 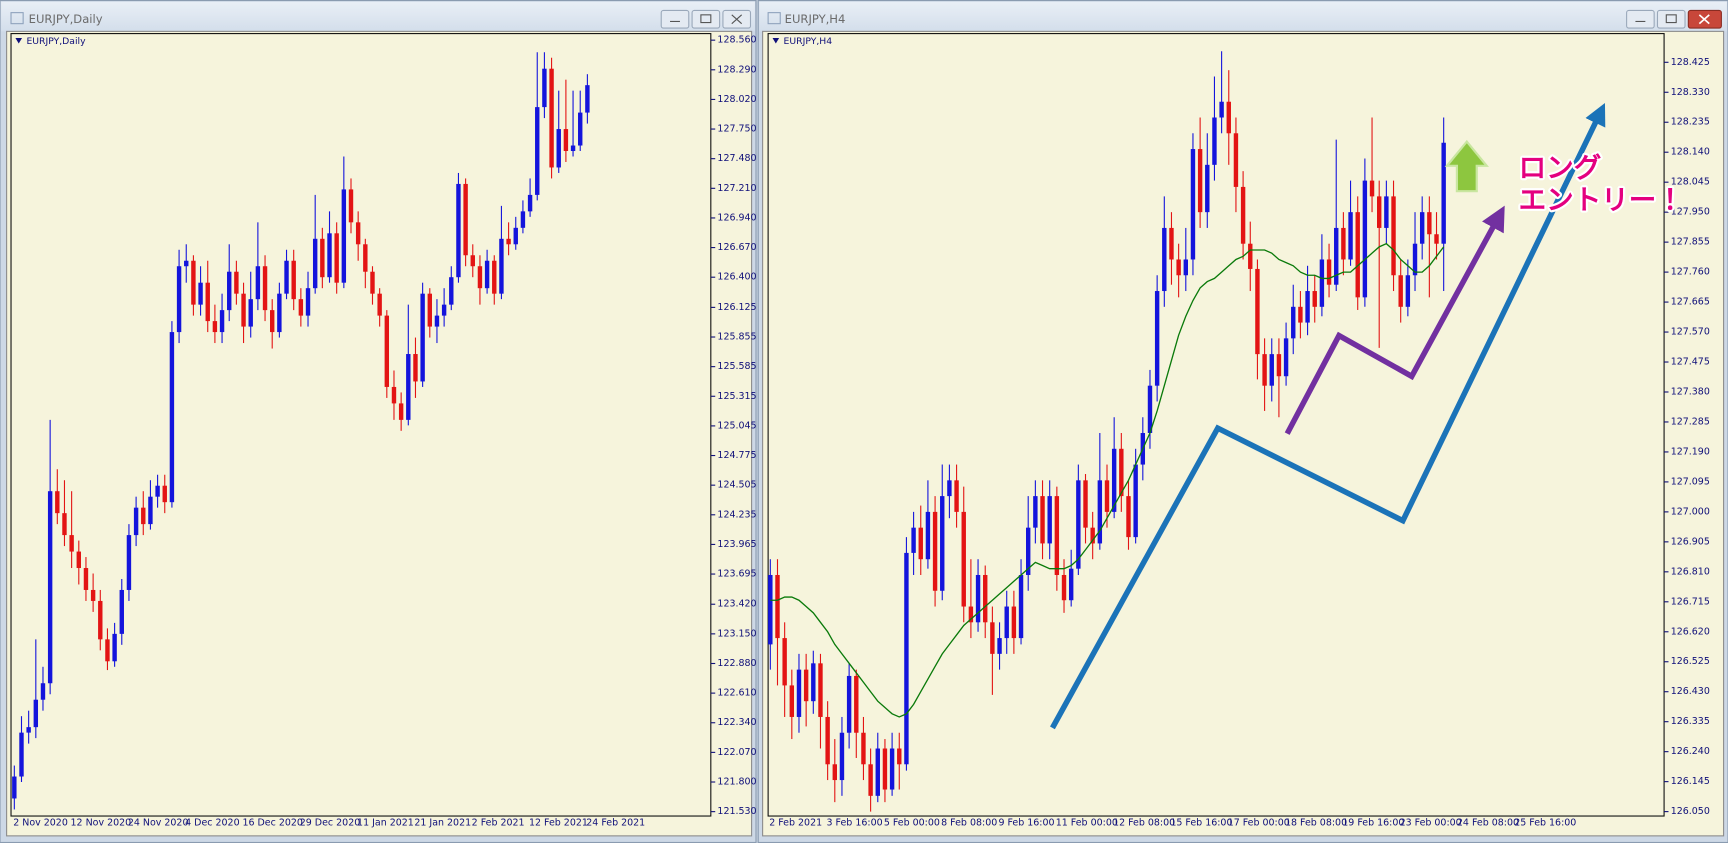 I want to click on x-tick-label: 17 Feb 00:00, so click(x=1259, y=823).